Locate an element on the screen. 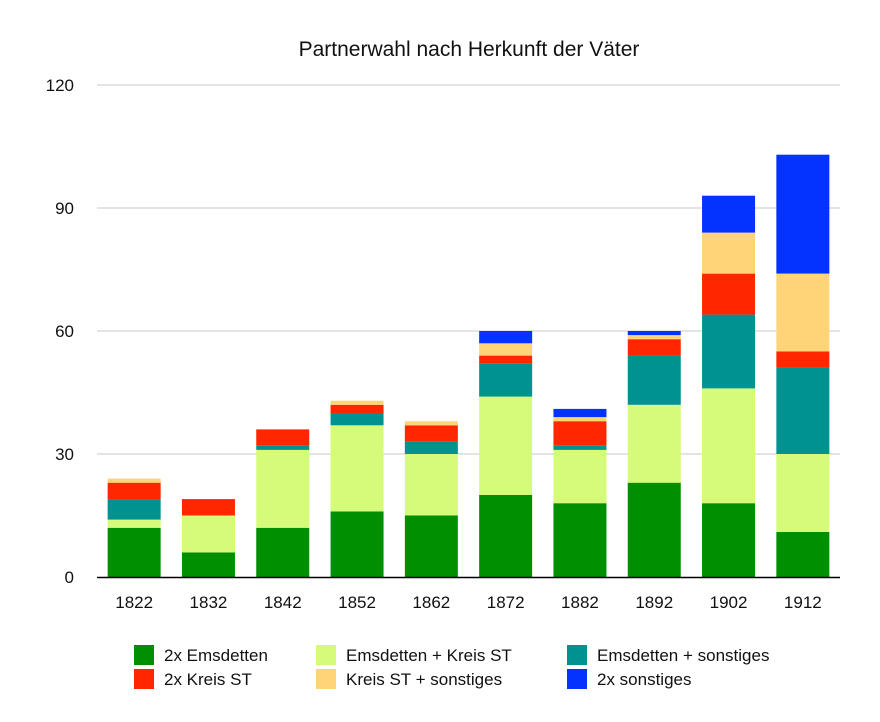 The image size is (880, 722). legend-label: 2x Kreis ST is located at coordinates (208, 679).